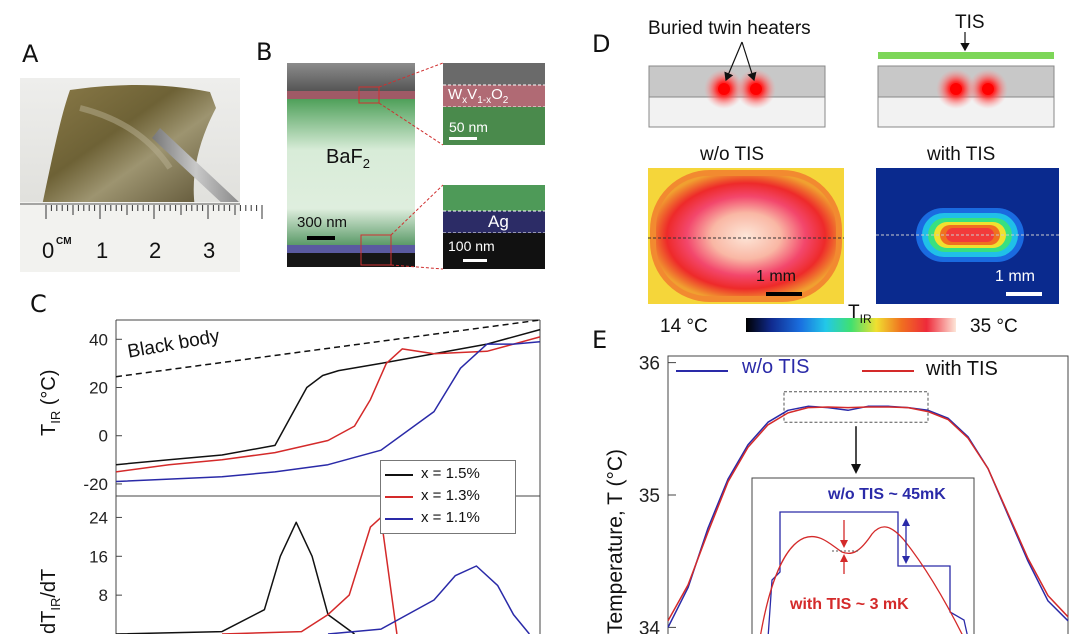 The width and height of the screenshot is (1080, 634). Describe the element at coordinates (98, 339) in the screenshot. I see `c-top-ytick-label: 40` at that location.